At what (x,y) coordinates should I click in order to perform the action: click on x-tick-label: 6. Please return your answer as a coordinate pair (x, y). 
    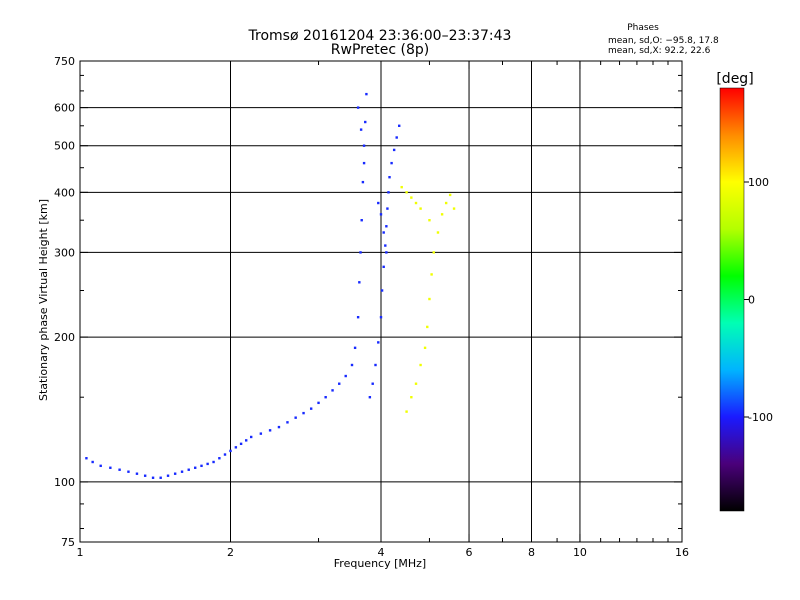
    Looking at the image, I should click on (469, 552).